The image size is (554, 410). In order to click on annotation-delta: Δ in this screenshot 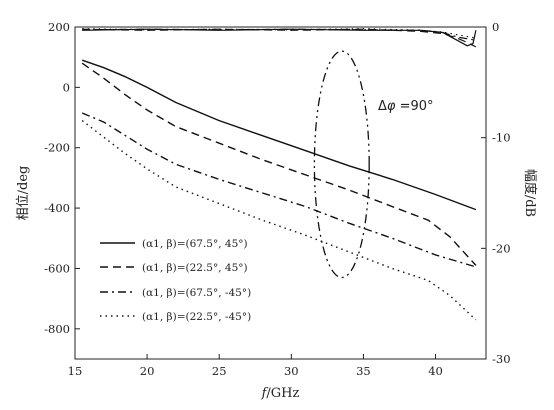, I will do `click(382, 106)`.